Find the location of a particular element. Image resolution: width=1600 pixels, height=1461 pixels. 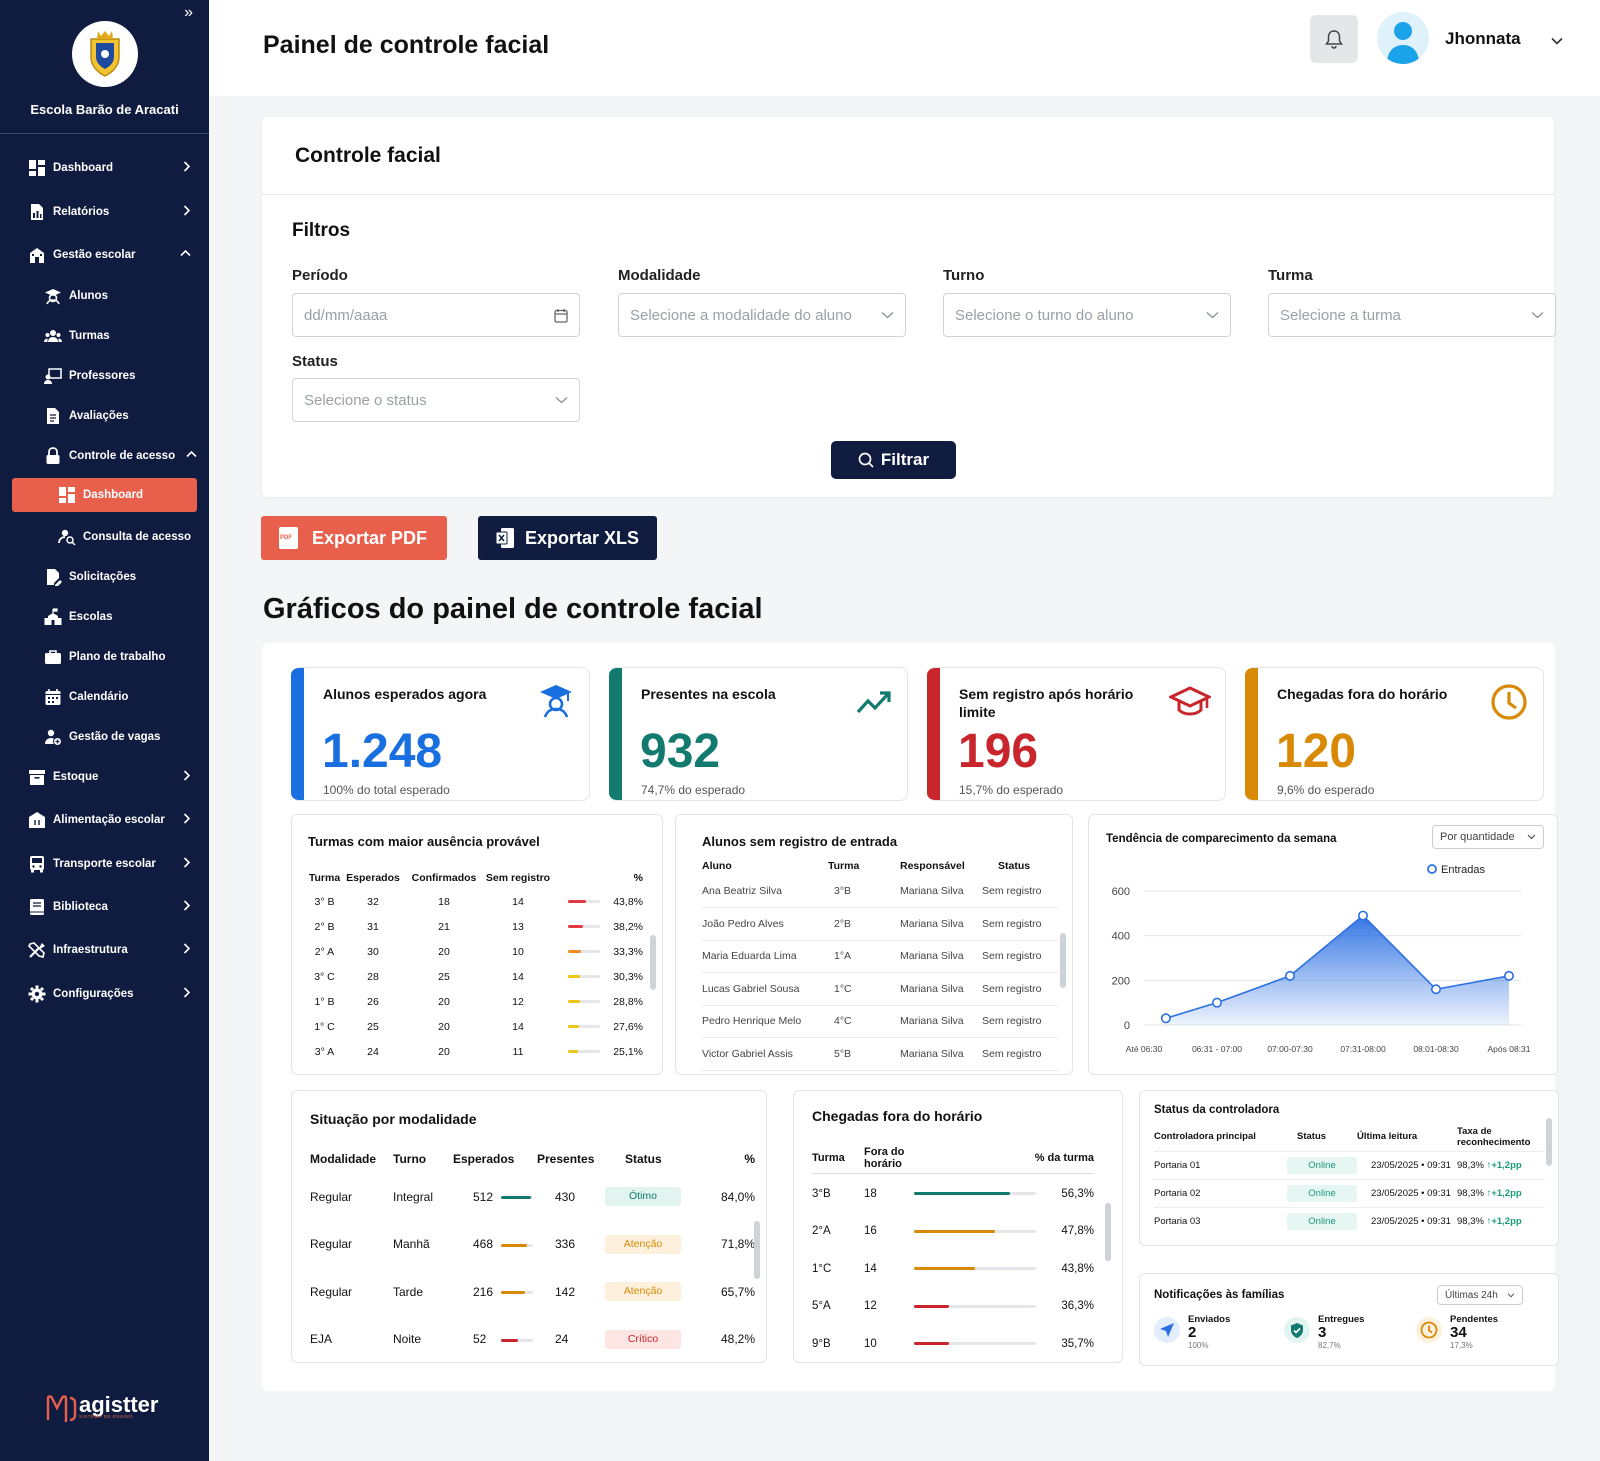

reports-icon is located at coordinates (37, 212).